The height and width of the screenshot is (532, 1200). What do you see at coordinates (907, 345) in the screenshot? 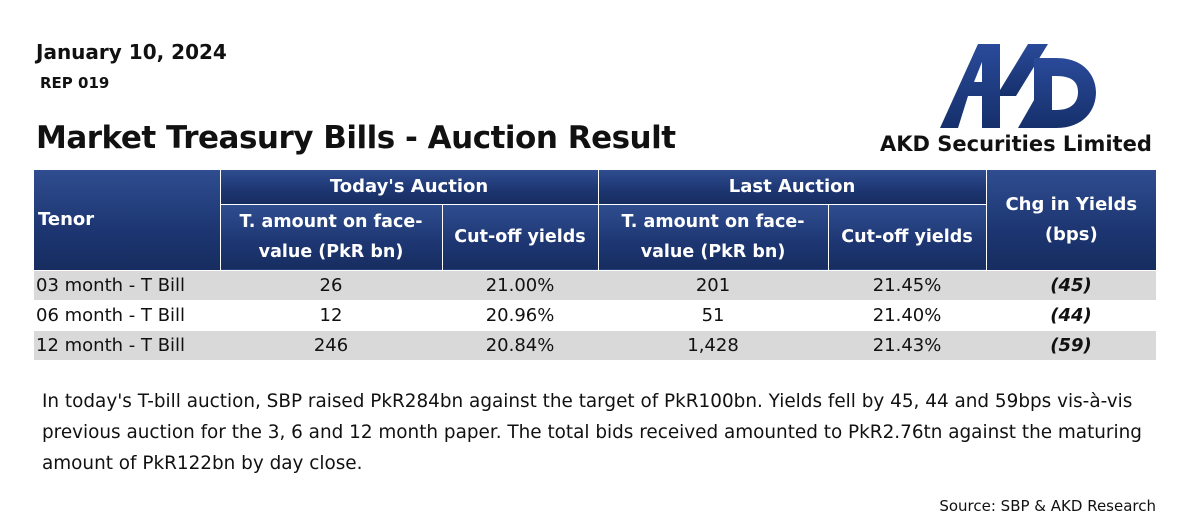
I see `last-yield-cell: 21.43%` at bounding box center [907, 345].